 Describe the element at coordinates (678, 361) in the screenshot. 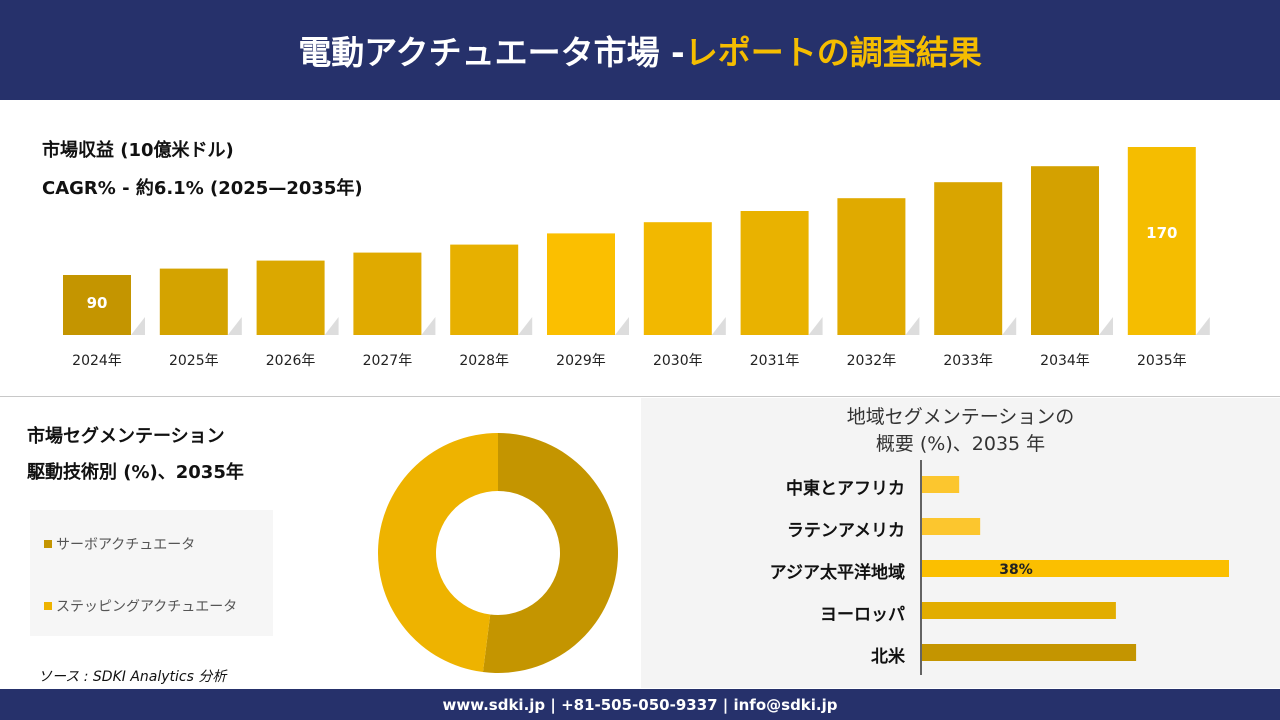

I see `x-tick-label: 2030年` at that location.